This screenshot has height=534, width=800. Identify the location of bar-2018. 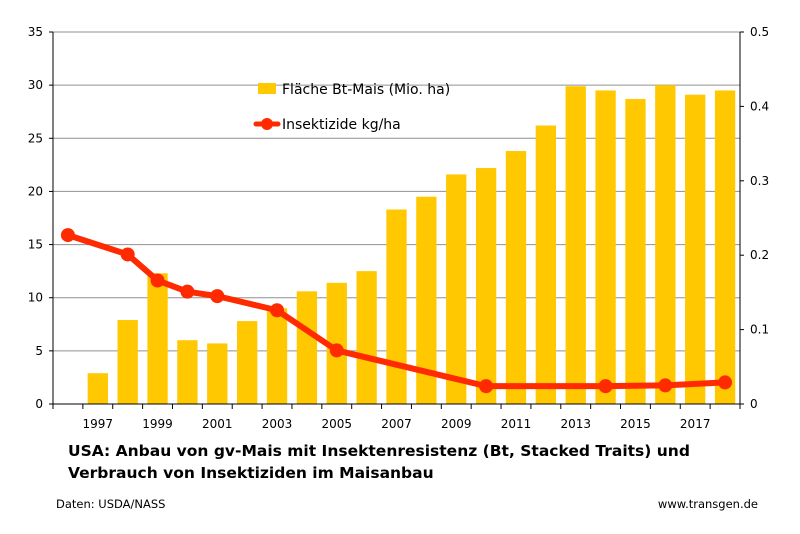
(725, 247).